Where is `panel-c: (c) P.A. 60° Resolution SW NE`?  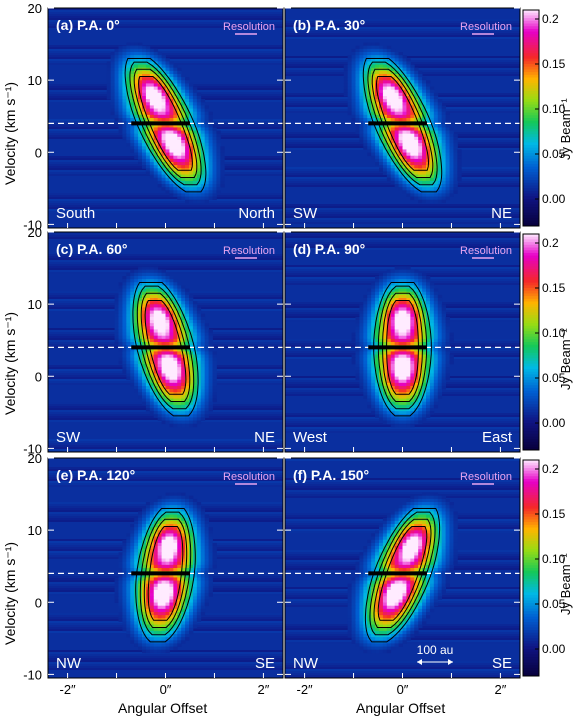
panel-c: (c) P.A. 60° Resolution SW NE is located at coordinates (165, 342).